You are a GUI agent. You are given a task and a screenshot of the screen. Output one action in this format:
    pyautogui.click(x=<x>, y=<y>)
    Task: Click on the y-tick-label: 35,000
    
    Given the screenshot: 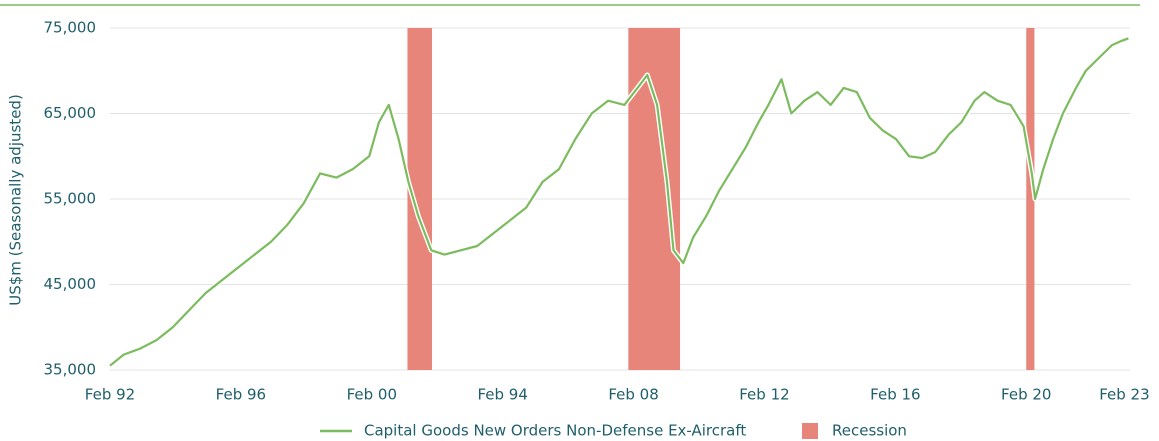 What is the action you would take?
    pyautogui.click(x=70, y=370)
    